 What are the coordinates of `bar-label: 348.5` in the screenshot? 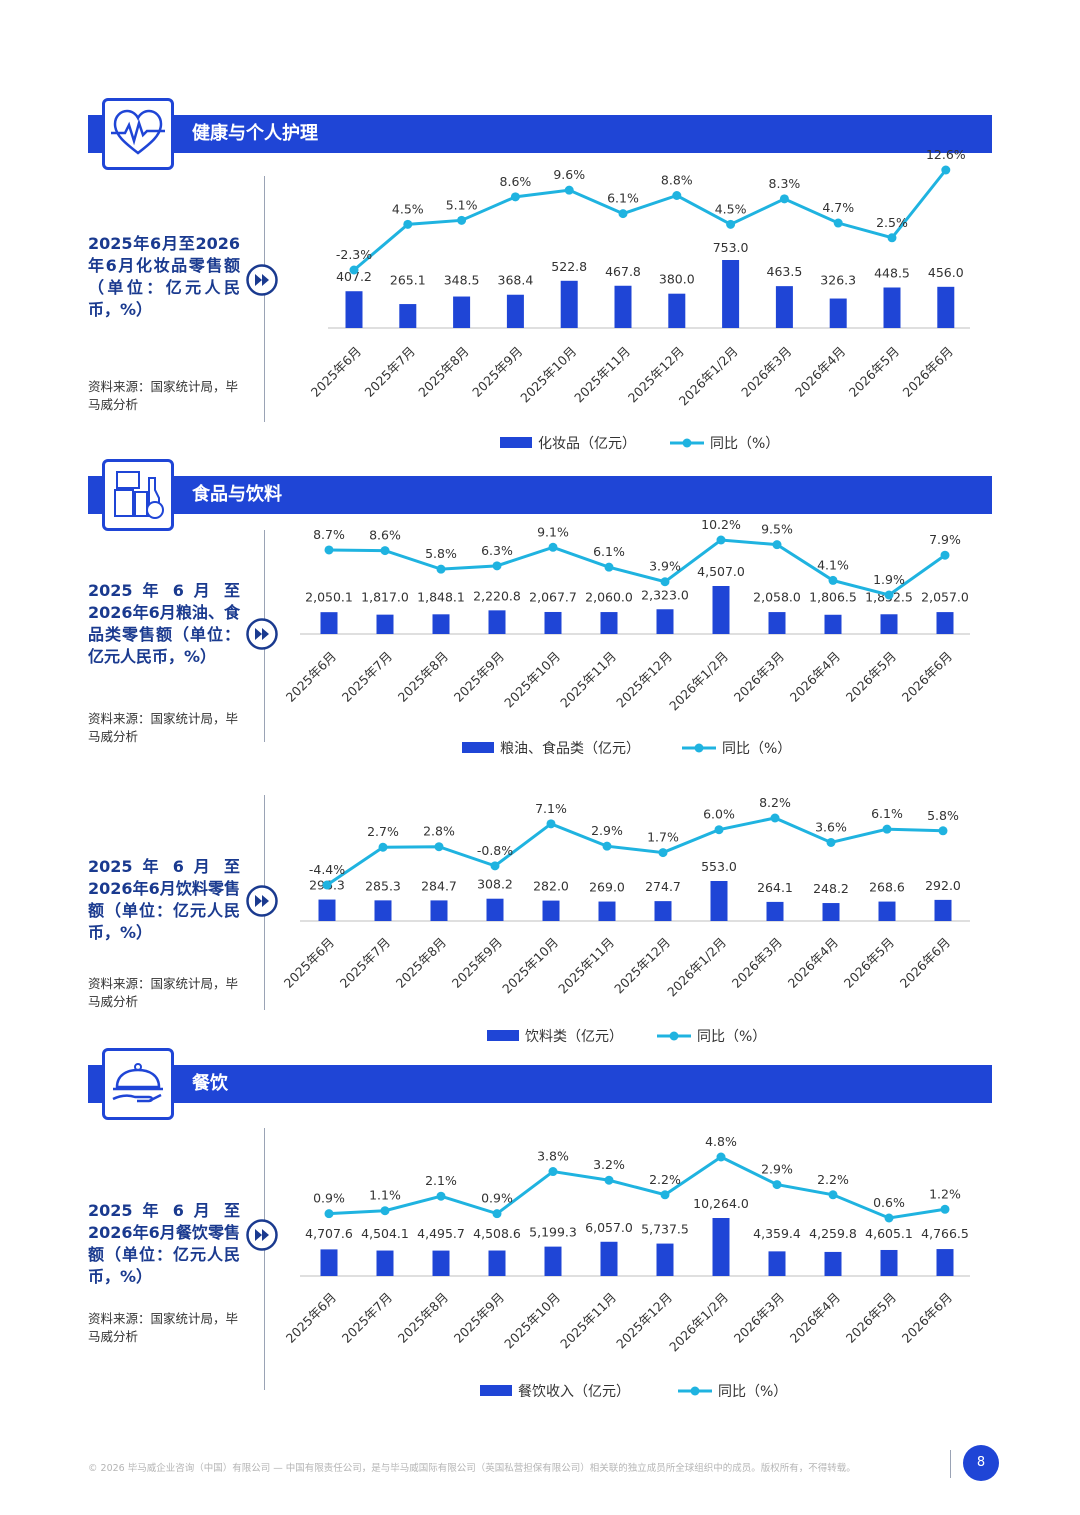 It's located at (462, 280).